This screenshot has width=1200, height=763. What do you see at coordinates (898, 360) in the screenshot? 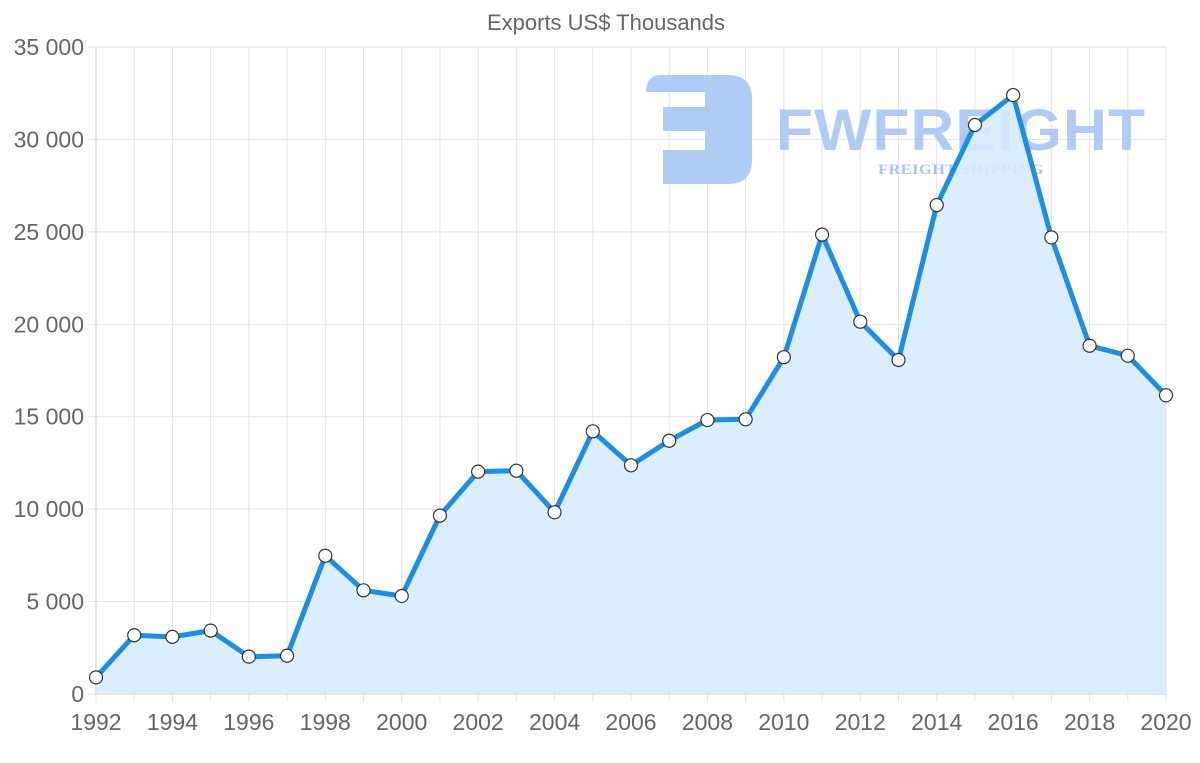
I see `data-point-2013` at bounding box center [898, 360].